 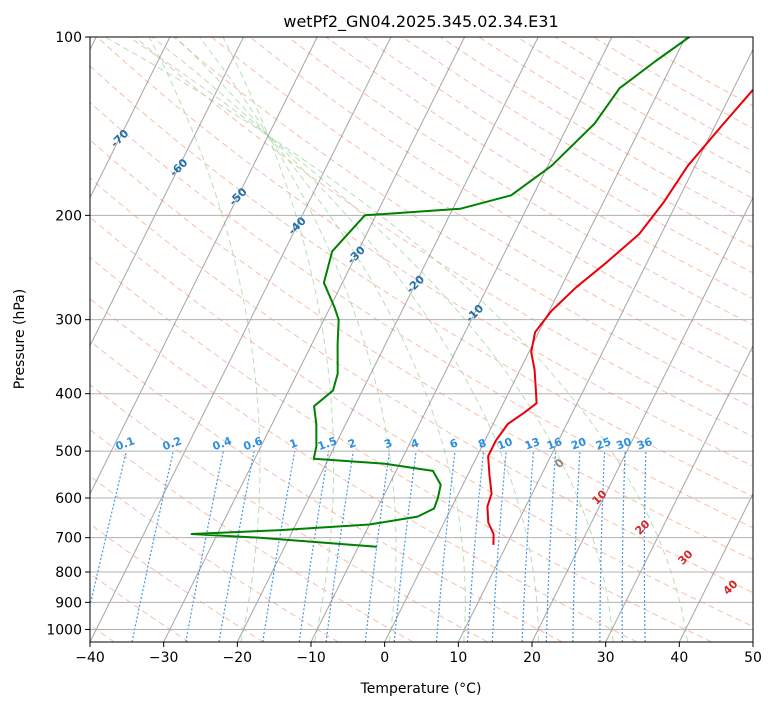 I want to click on y-tick-label: 500, so click(x=68, y=452).